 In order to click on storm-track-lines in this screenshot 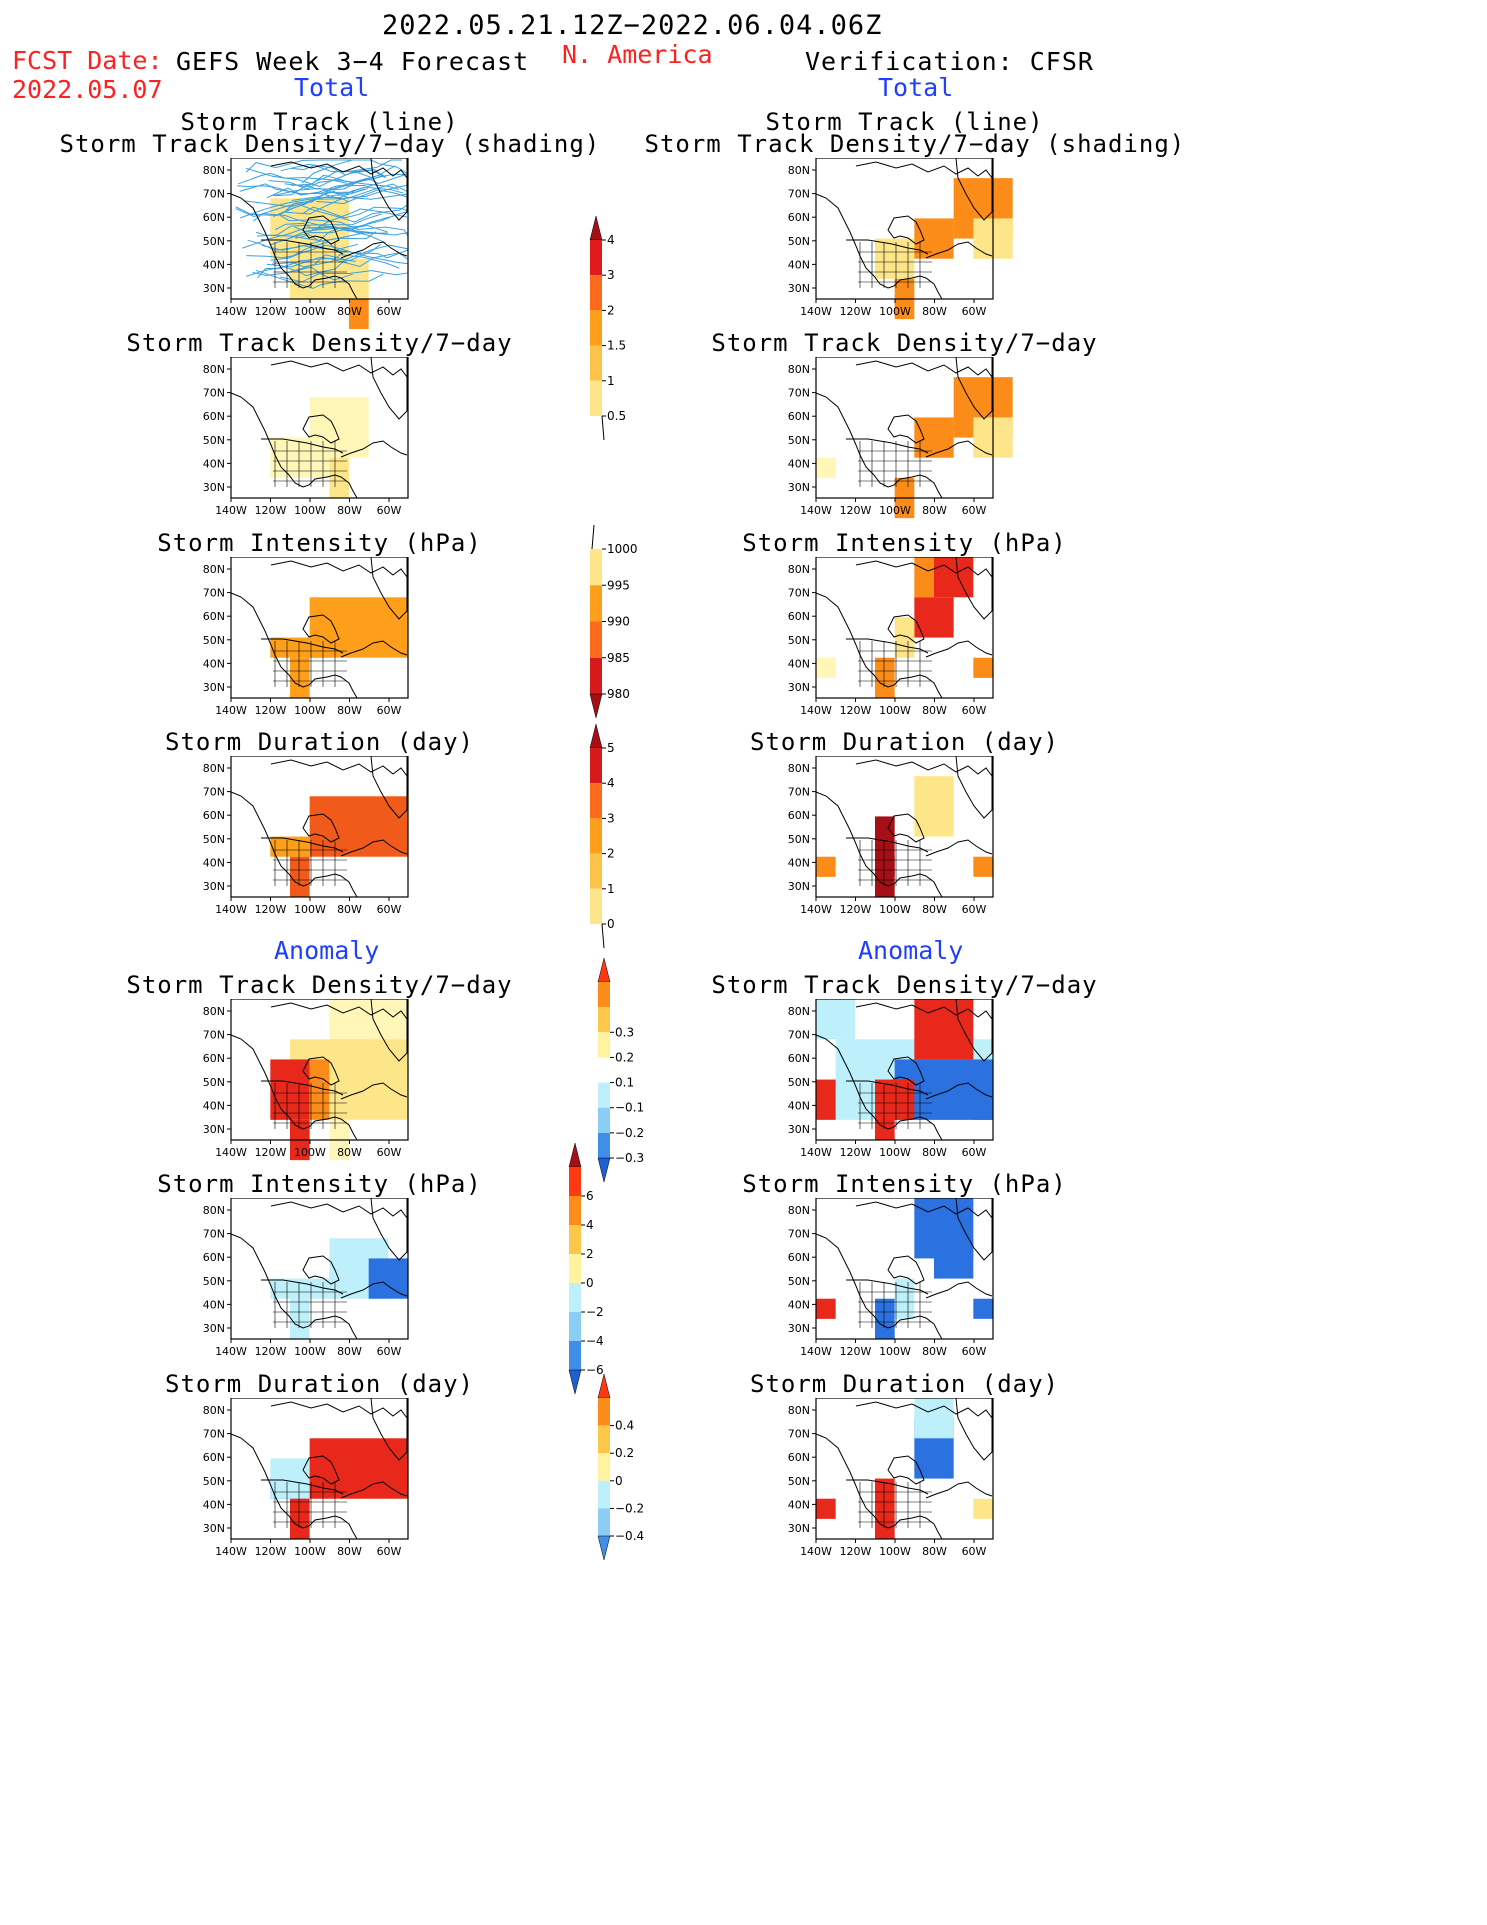, I will do `click(322, 224)`.